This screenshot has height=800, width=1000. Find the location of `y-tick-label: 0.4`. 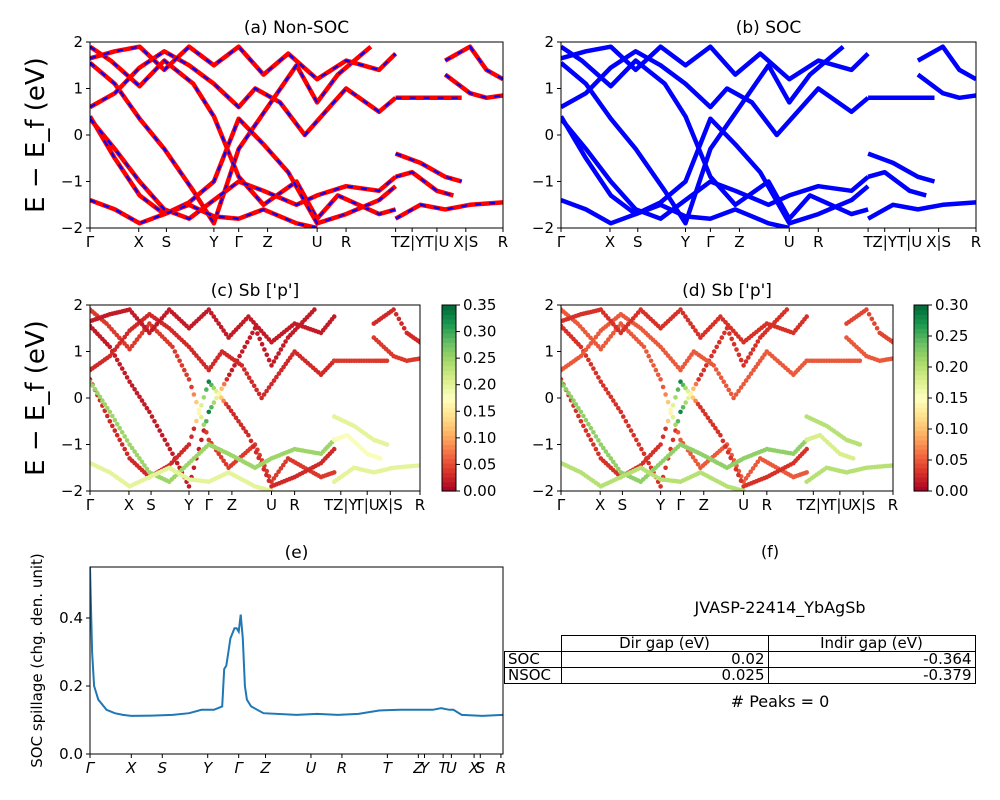

y-tick-label: 0.4 is located at coordinates (71, 618).